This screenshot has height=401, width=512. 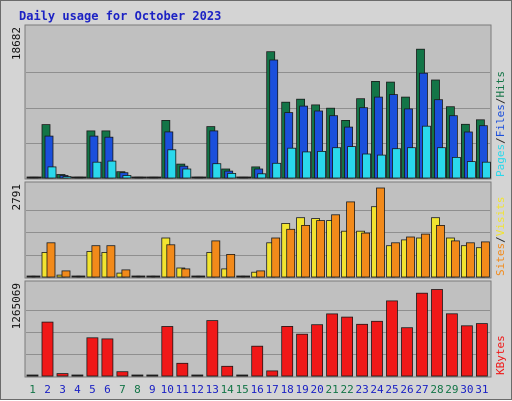 I want to click on day-label-25: 25, so click(x=391, y=389).